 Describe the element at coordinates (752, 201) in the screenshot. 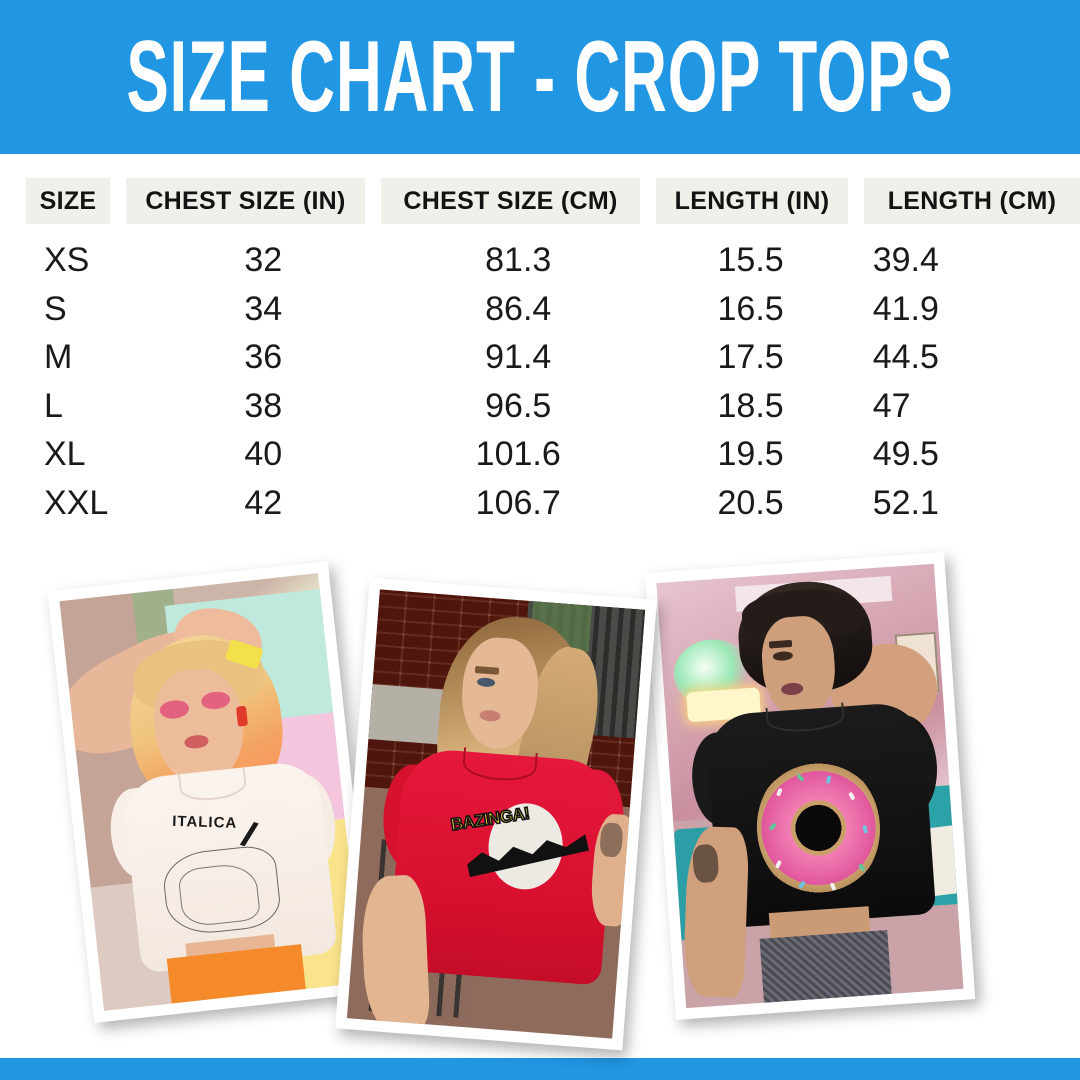

I see `column-header-length-in: LENGTH (IN)` at that location.